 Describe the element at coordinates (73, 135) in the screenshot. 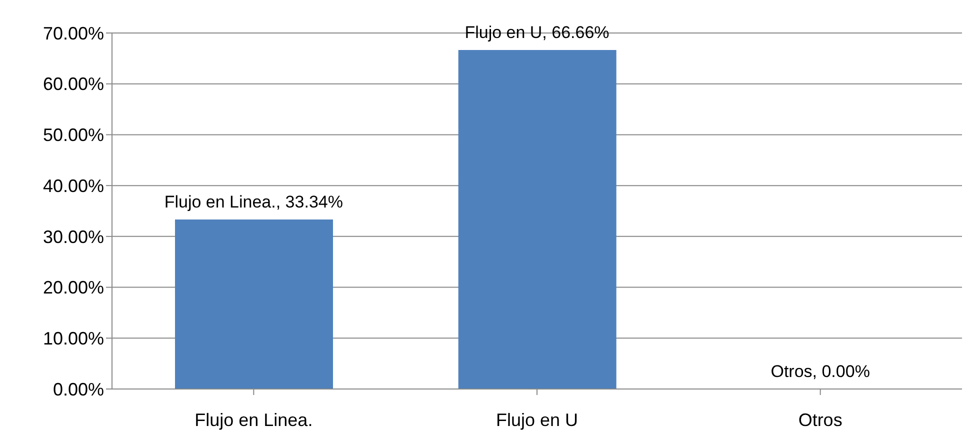

I see `y-tick-label: 50.00%` at that location.